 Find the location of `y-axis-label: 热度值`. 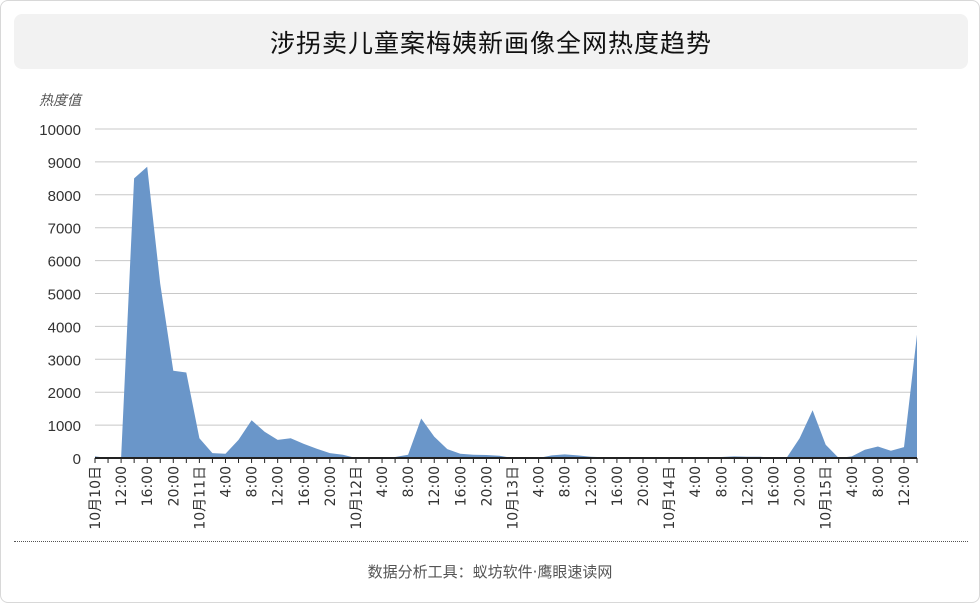

y-axis-label: 热度值 is located at coordinates (61, 101).